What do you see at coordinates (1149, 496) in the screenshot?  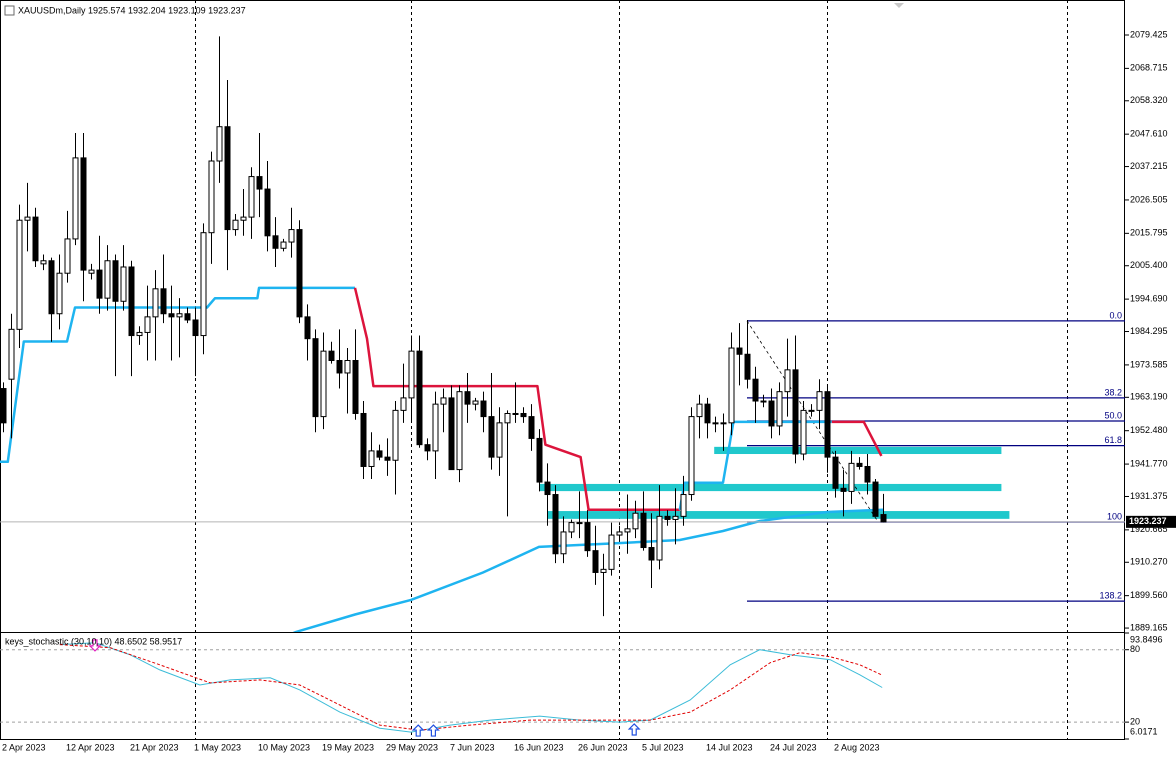 I see `y-tick-label: 1931.375` at bounding box center [1149, 496].